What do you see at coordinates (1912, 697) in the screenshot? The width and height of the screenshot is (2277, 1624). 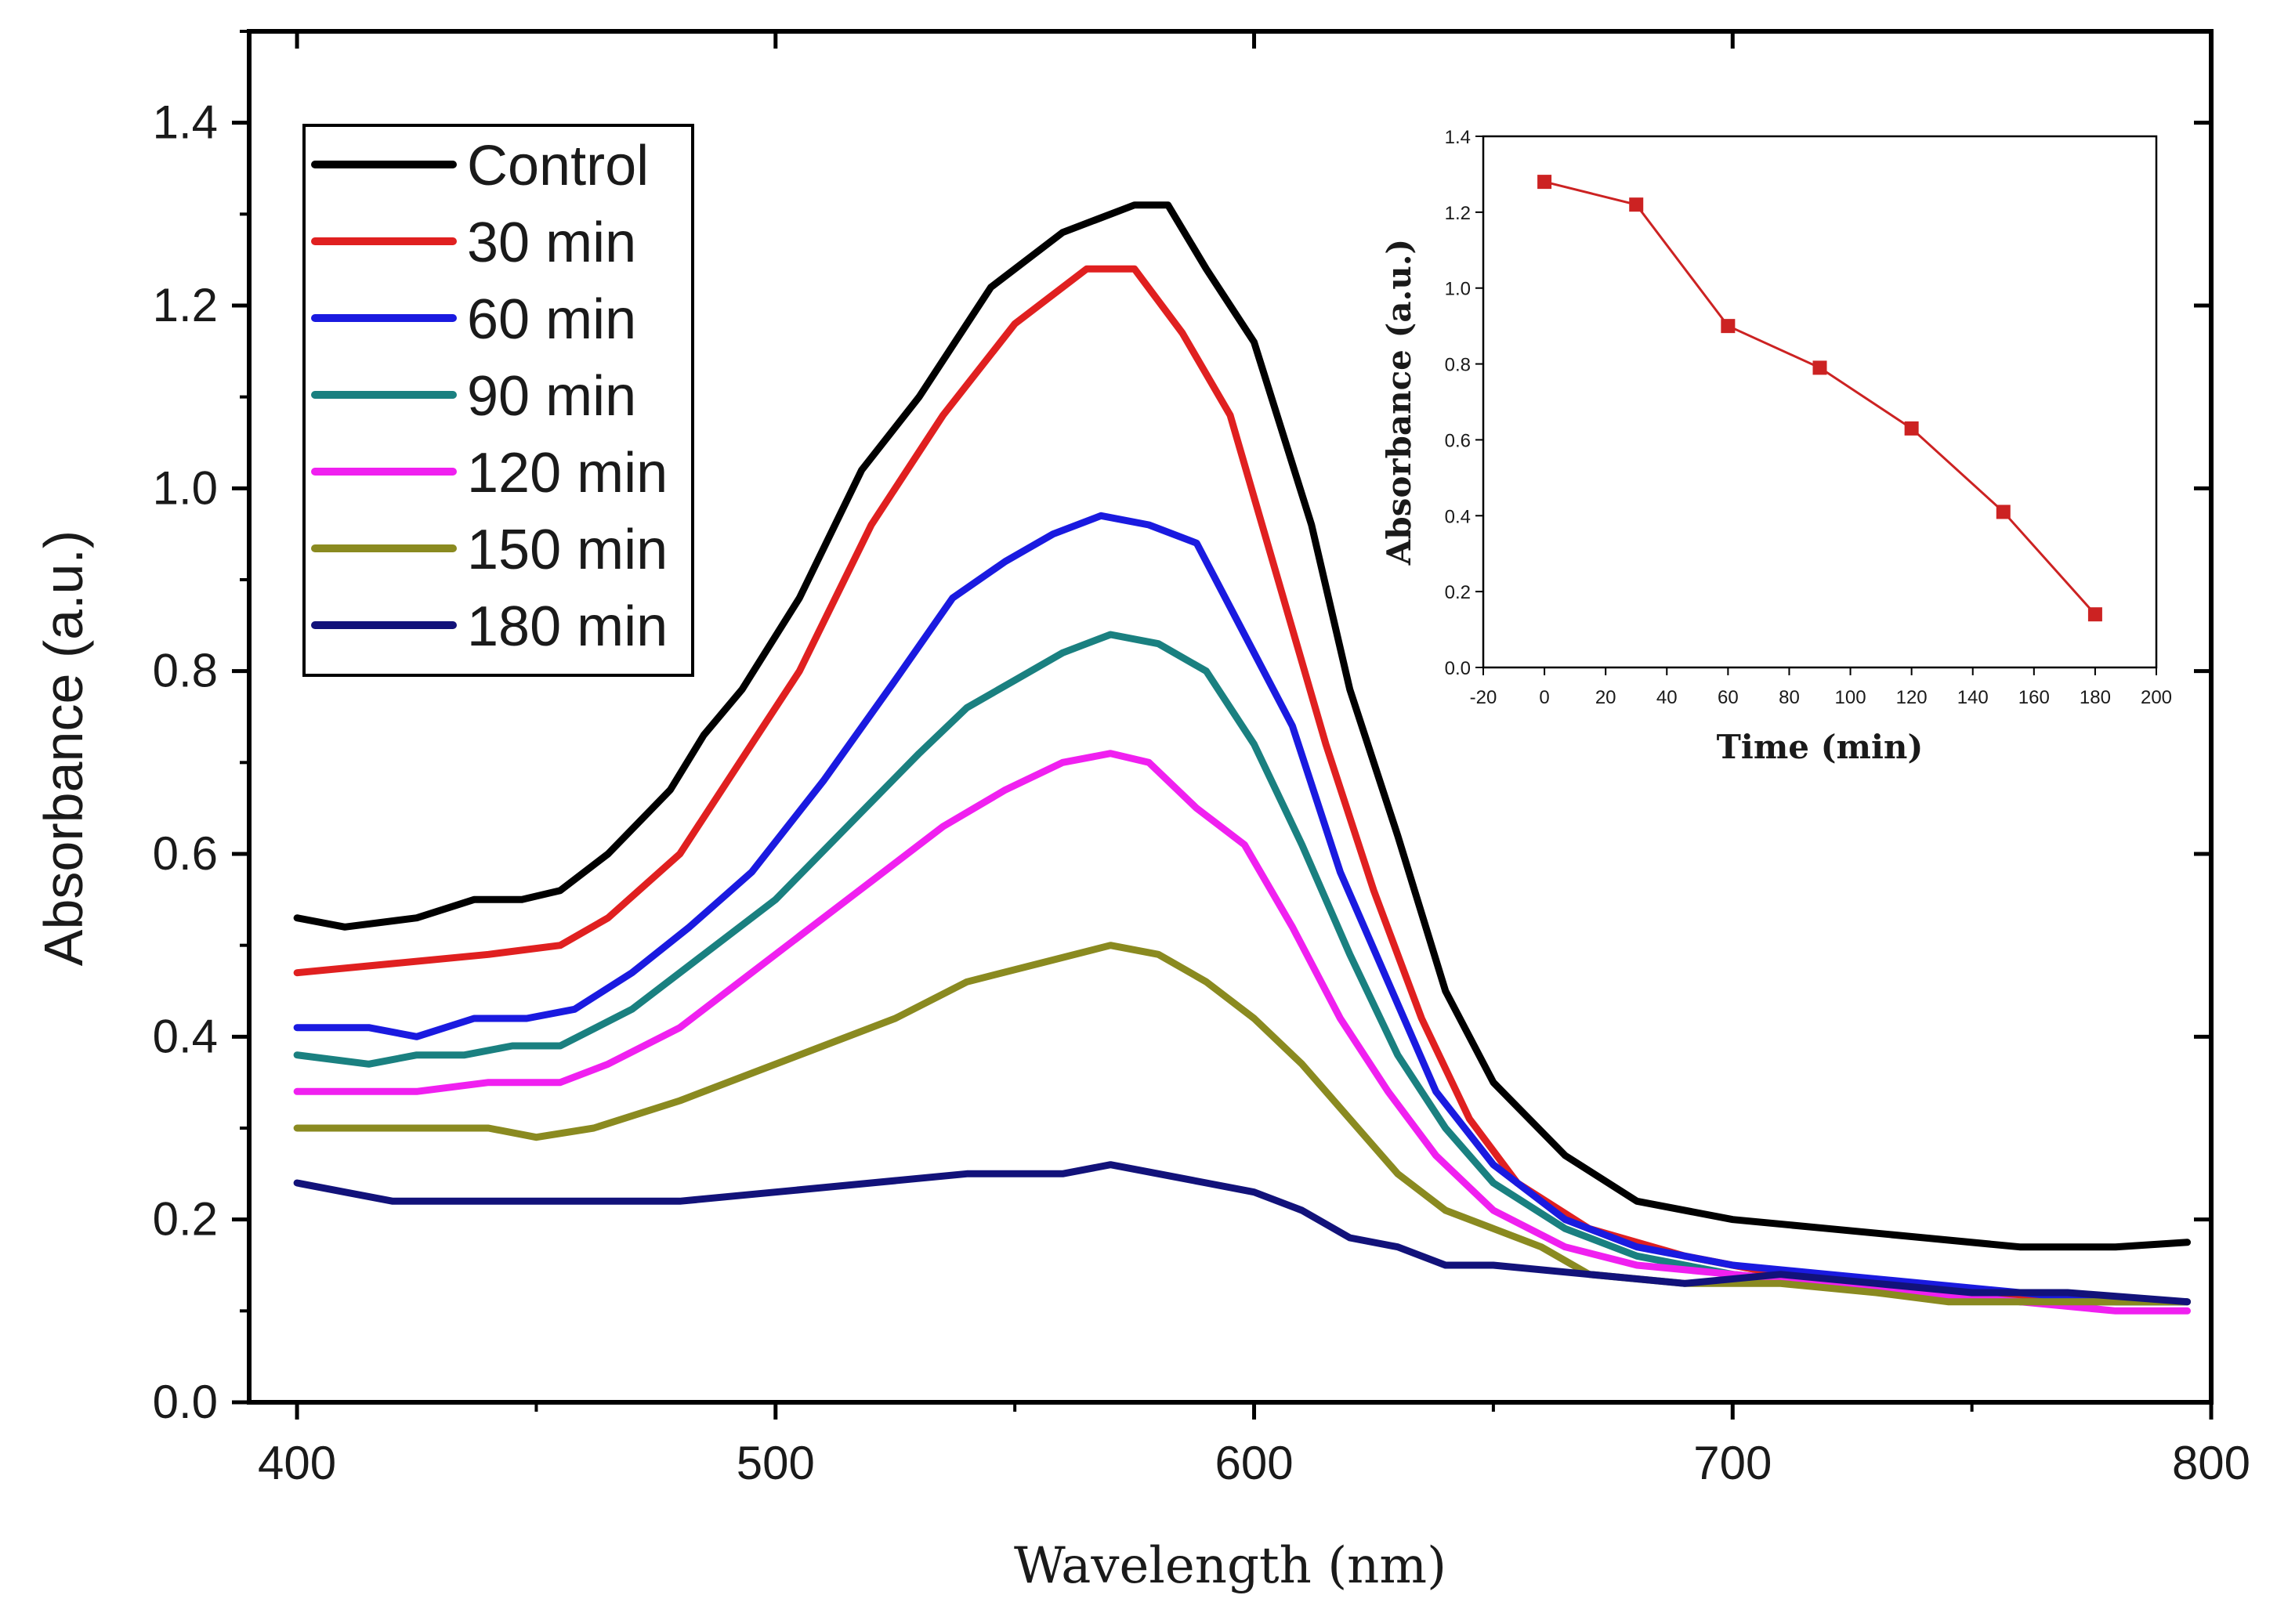 I see `inset-x-tick-label: 120` at bounding box center [1912, 697].